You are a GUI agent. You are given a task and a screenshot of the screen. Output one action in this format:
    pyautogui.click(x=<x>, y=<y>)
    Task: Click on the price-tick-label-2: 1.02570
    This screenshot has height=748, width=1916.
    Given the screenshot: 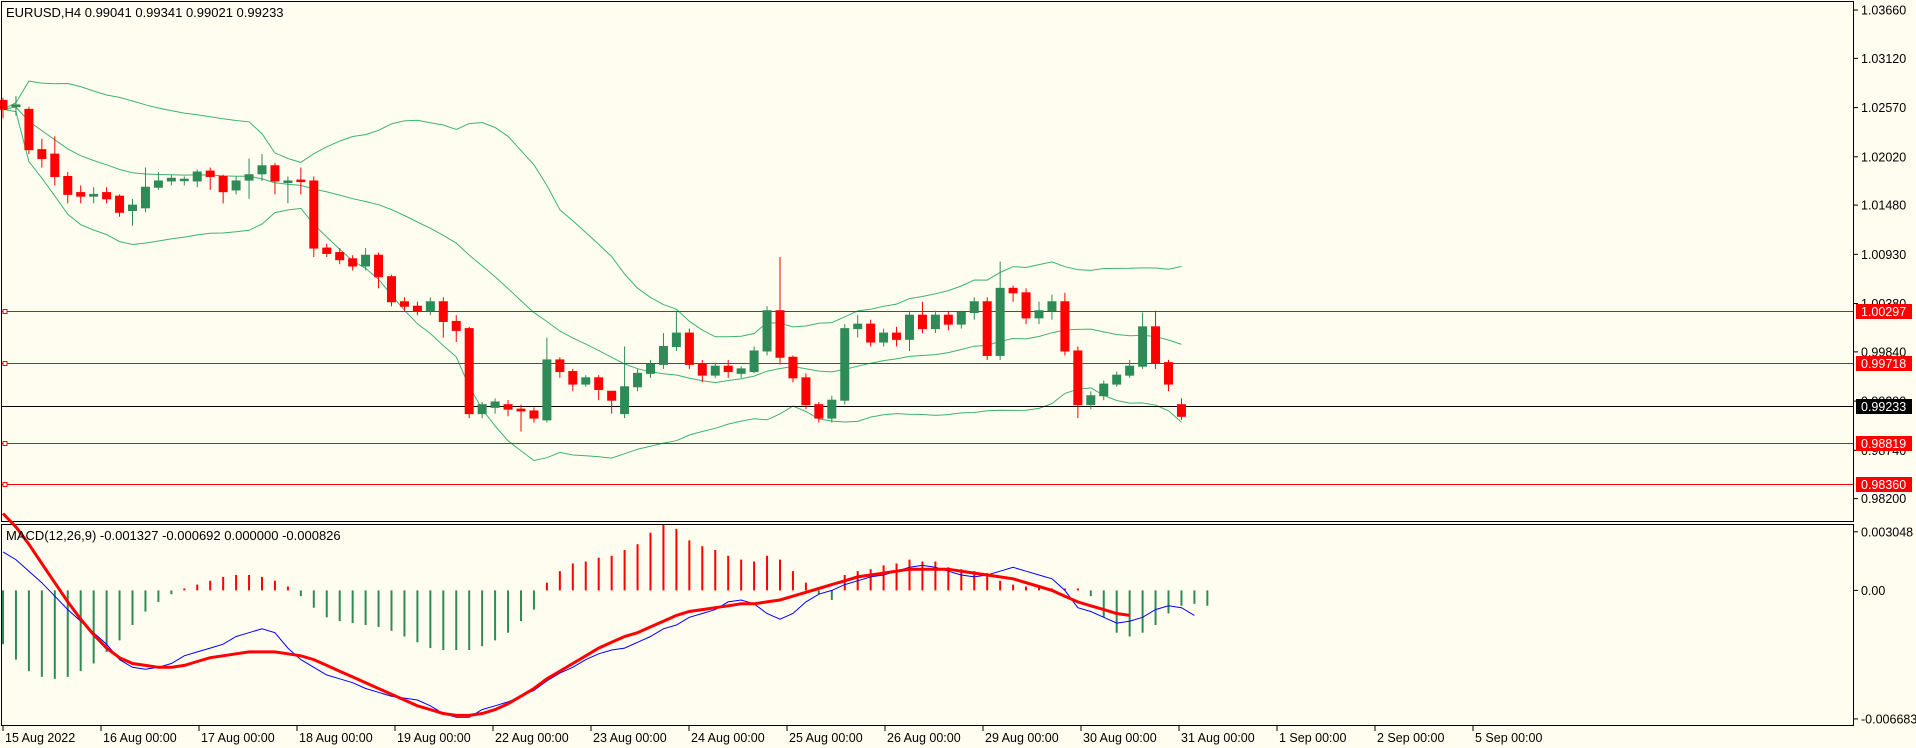 What is the action you would take?
    pyautogui.click(x=1883, y=108)
    